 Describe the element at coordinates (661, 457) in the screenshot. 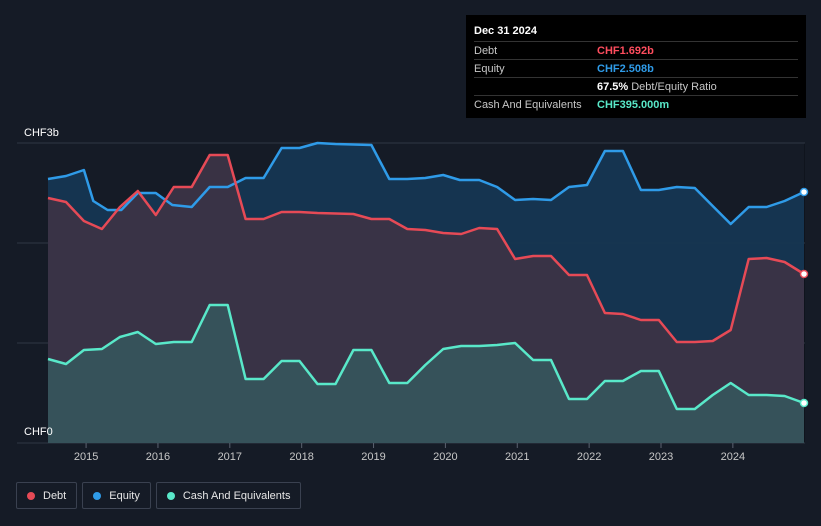

I see `x-tick-label-2023: 2023` at that location.